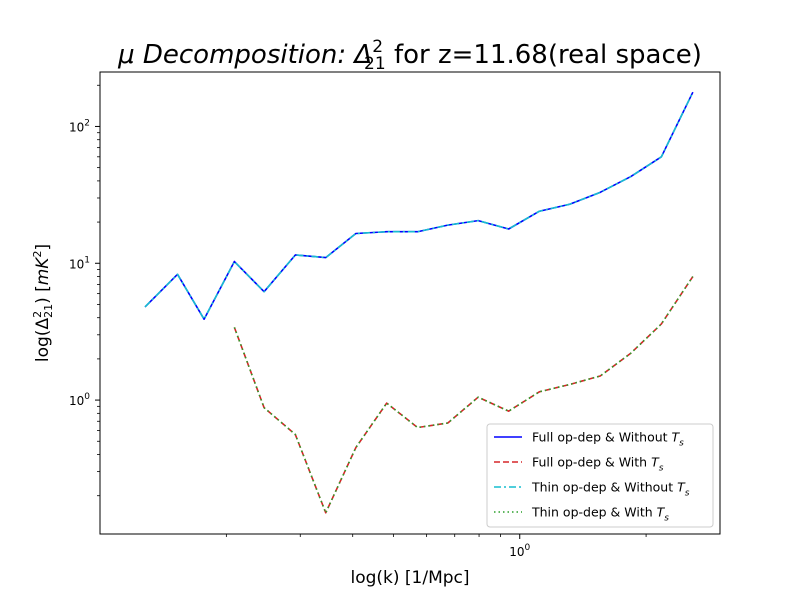  What do you see at coordinates (65, 263) in the screenshot?
I see `y-axis: 10⁰ 10¹ 10² log(Δ221) [mK2]` at bounding box center [65, 263].